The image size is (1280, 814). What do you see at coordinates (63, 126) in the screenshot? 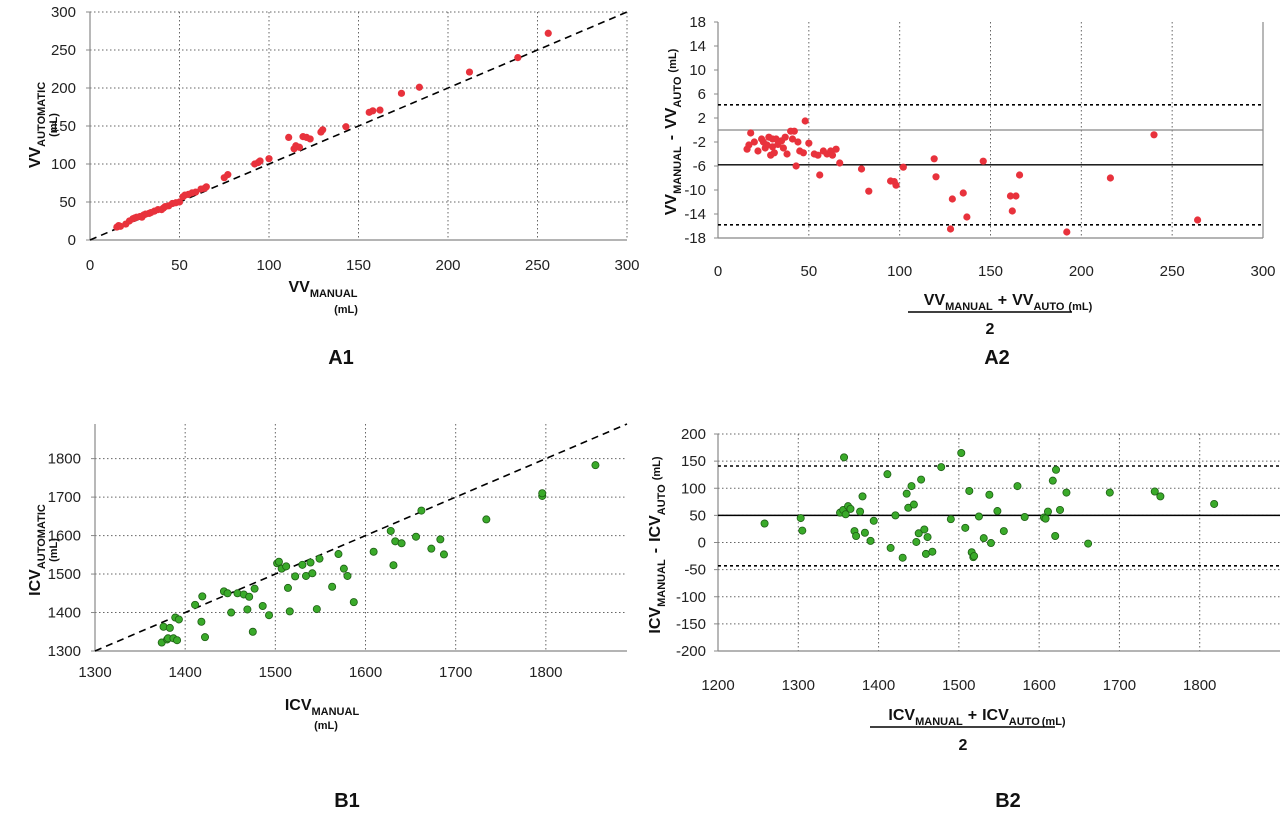
I see `a1-y-tick-label: 150` at bounding box center [63, 126].